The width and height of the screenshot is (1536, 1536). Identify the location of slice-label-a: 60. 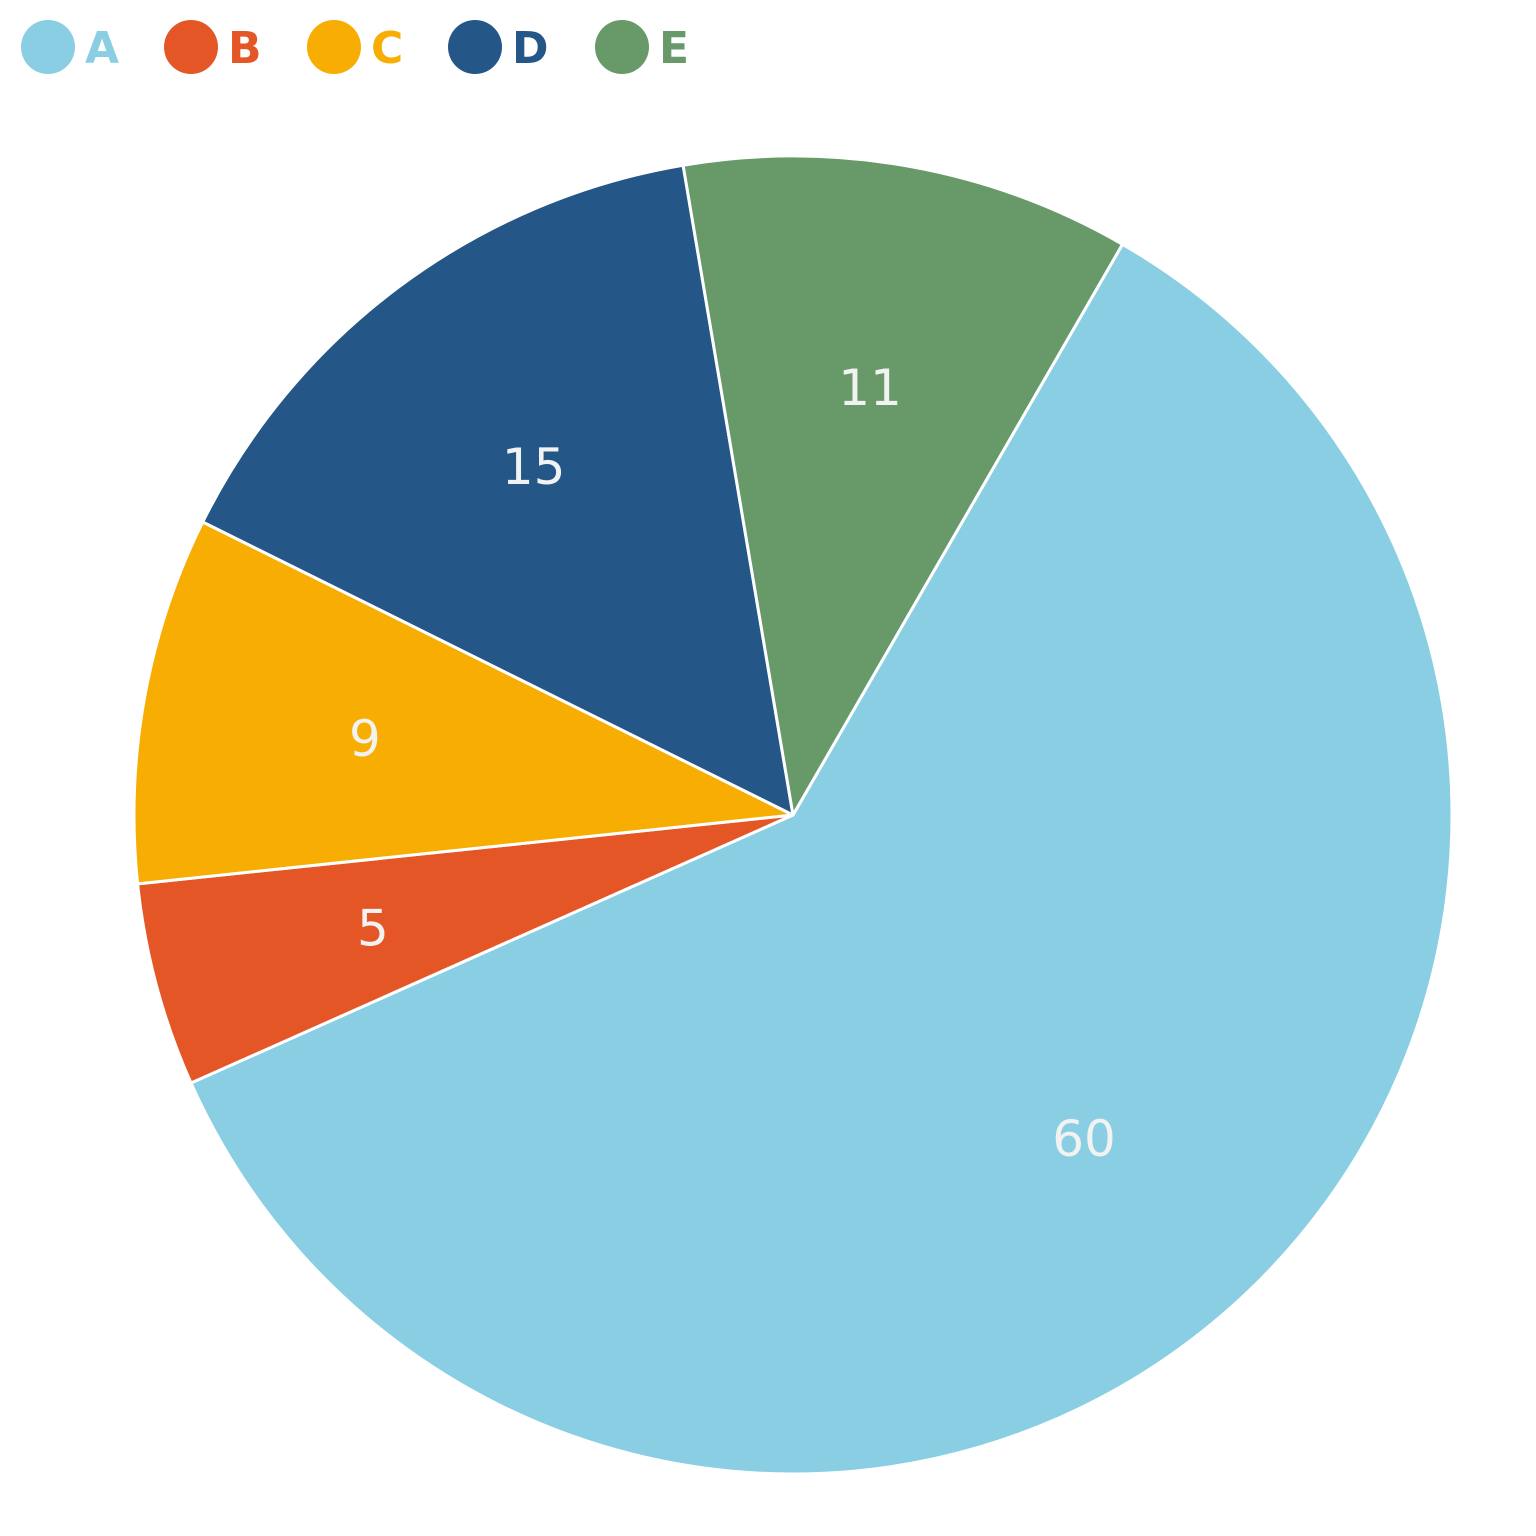
(1084, 1139).